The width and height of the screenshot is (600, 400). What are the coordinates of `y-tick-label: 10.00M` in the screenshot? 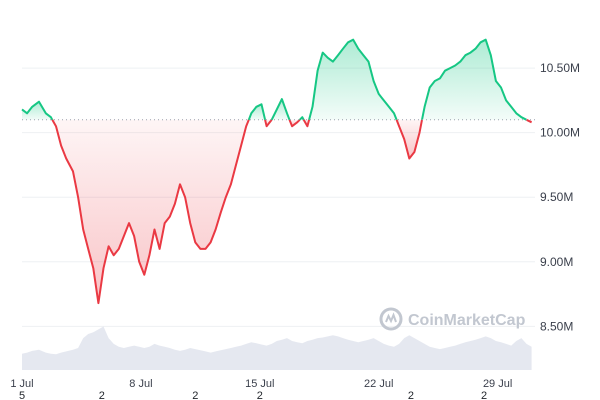 It's located at (560, 133).